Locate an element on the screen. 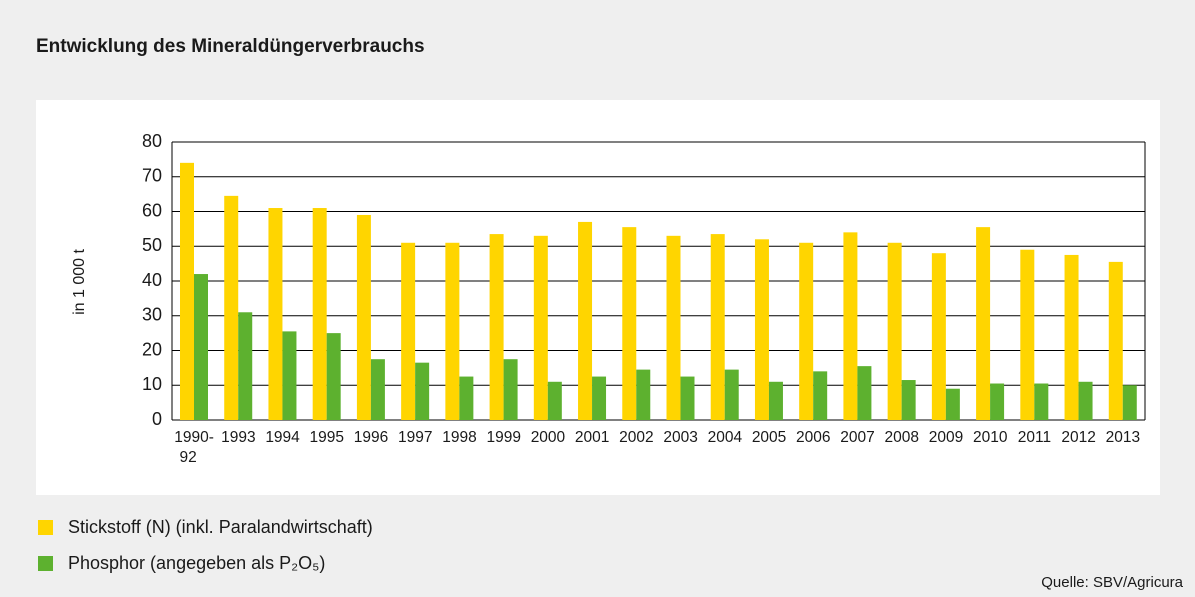 This screenshot has width=1195, height=597. x-tick-label: 2004 is located at coordinates (725, 437).